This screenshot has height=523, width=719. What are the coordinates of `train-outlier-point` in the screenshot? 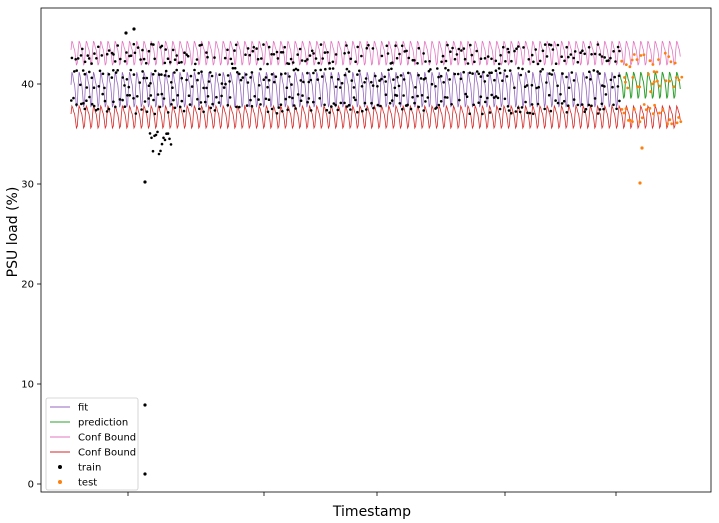 It's located at (145, 405).